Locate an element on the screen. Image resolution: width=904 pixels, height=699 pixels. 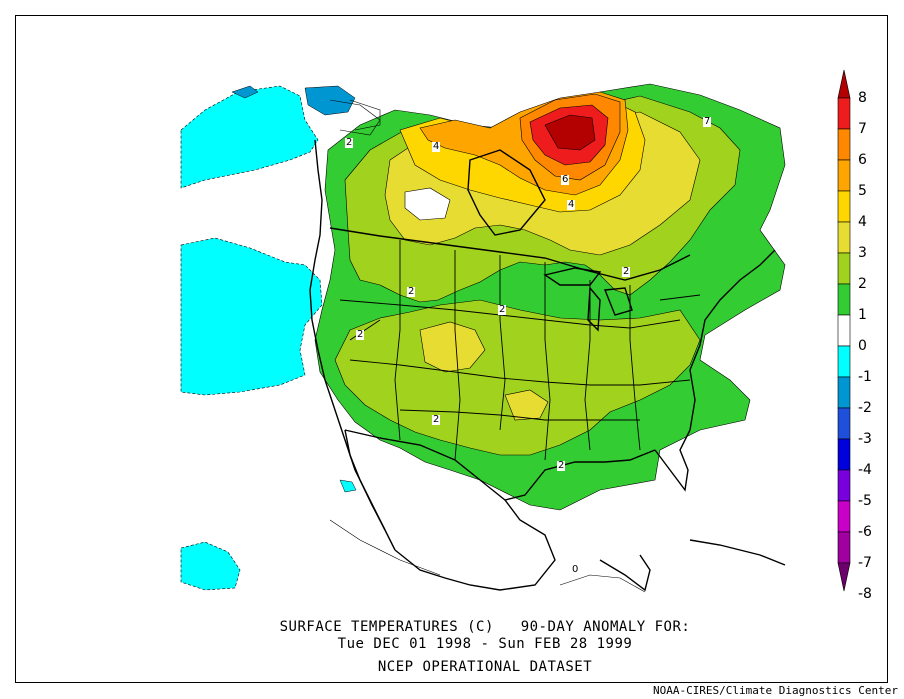
contour-label: 0 is located at coordinates (575, 569).